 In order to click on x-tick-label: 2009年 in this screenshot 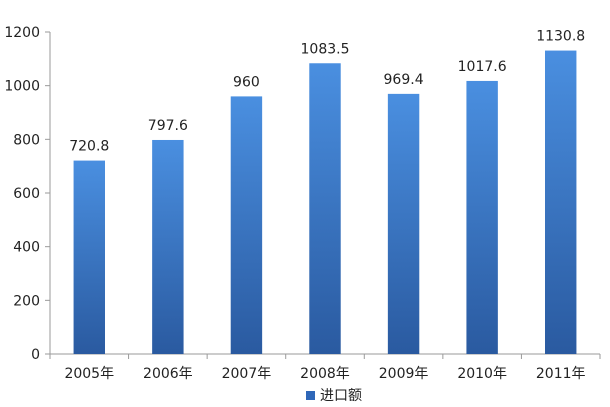, I will do `click(404, 374)`.